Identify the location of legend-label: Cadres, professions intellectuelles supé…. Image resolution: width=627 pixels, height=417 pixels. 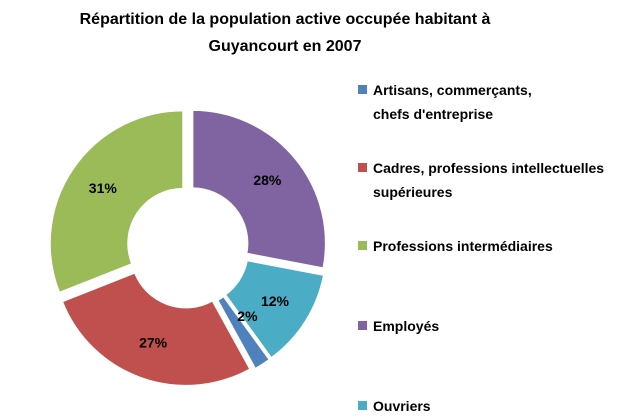
(489, 180).